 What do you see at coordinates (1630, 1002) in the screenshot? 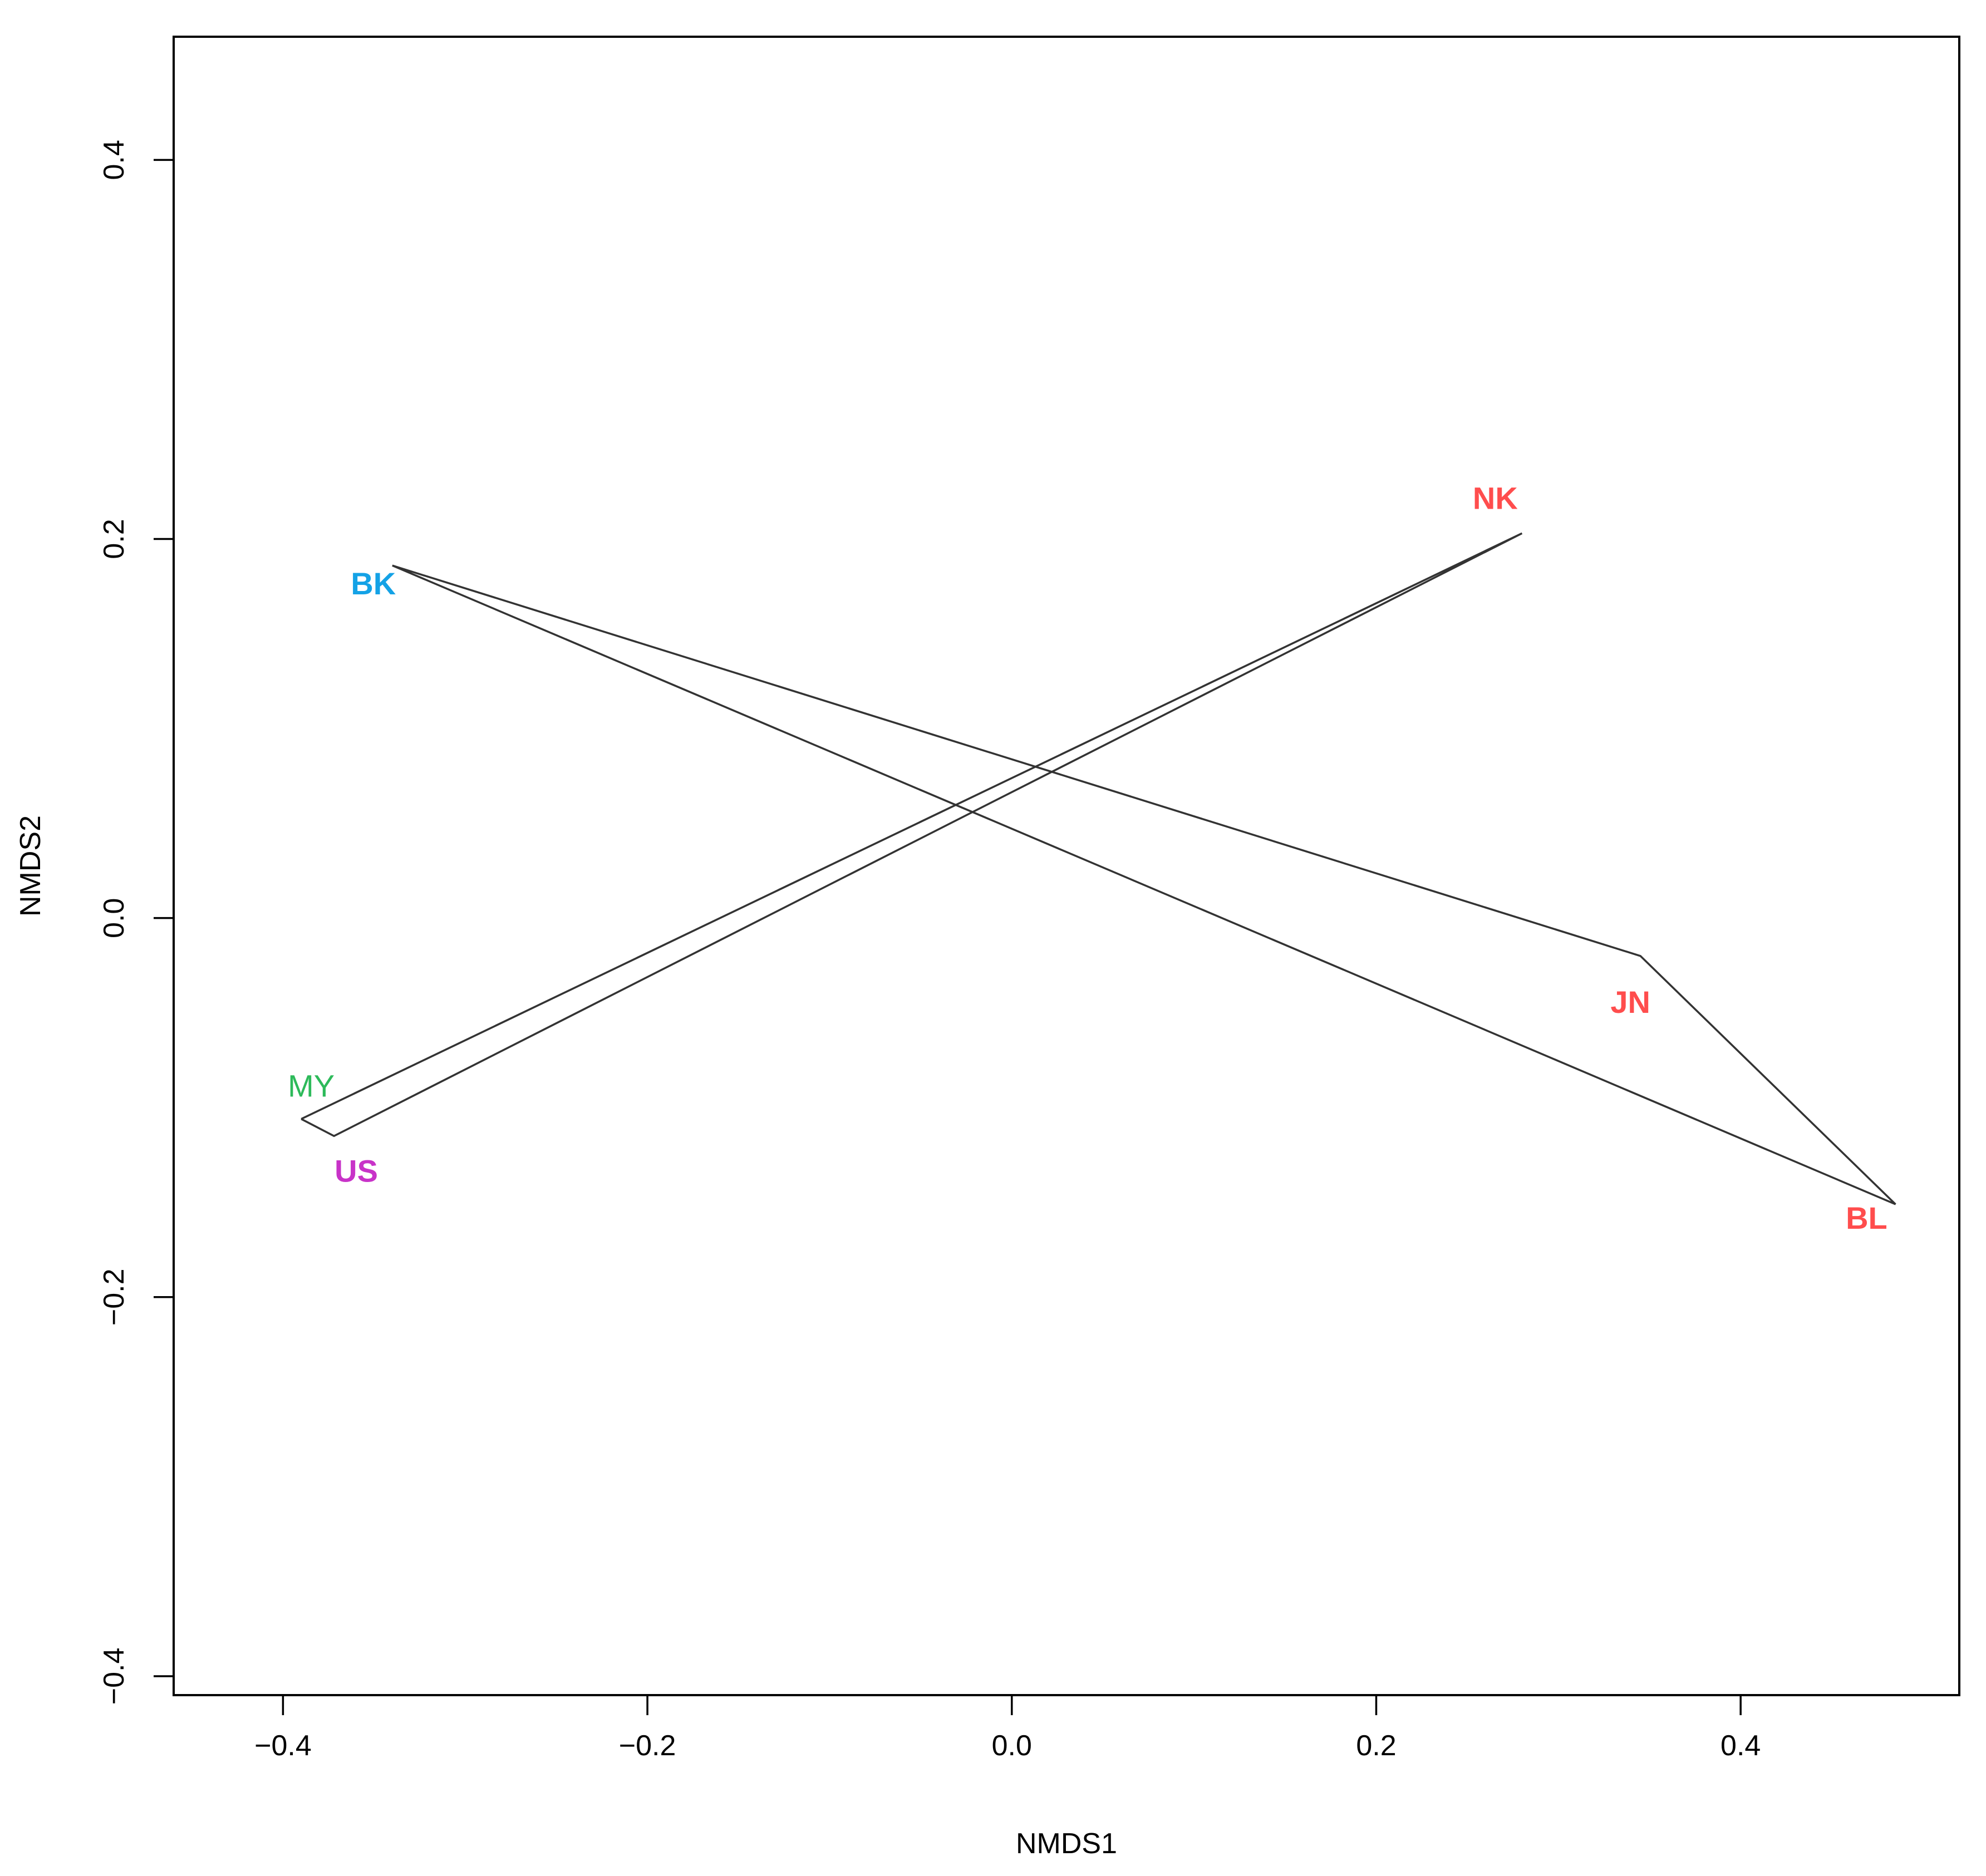
I see `point-label-jn: JN` at bounding box center [1630, 1002].